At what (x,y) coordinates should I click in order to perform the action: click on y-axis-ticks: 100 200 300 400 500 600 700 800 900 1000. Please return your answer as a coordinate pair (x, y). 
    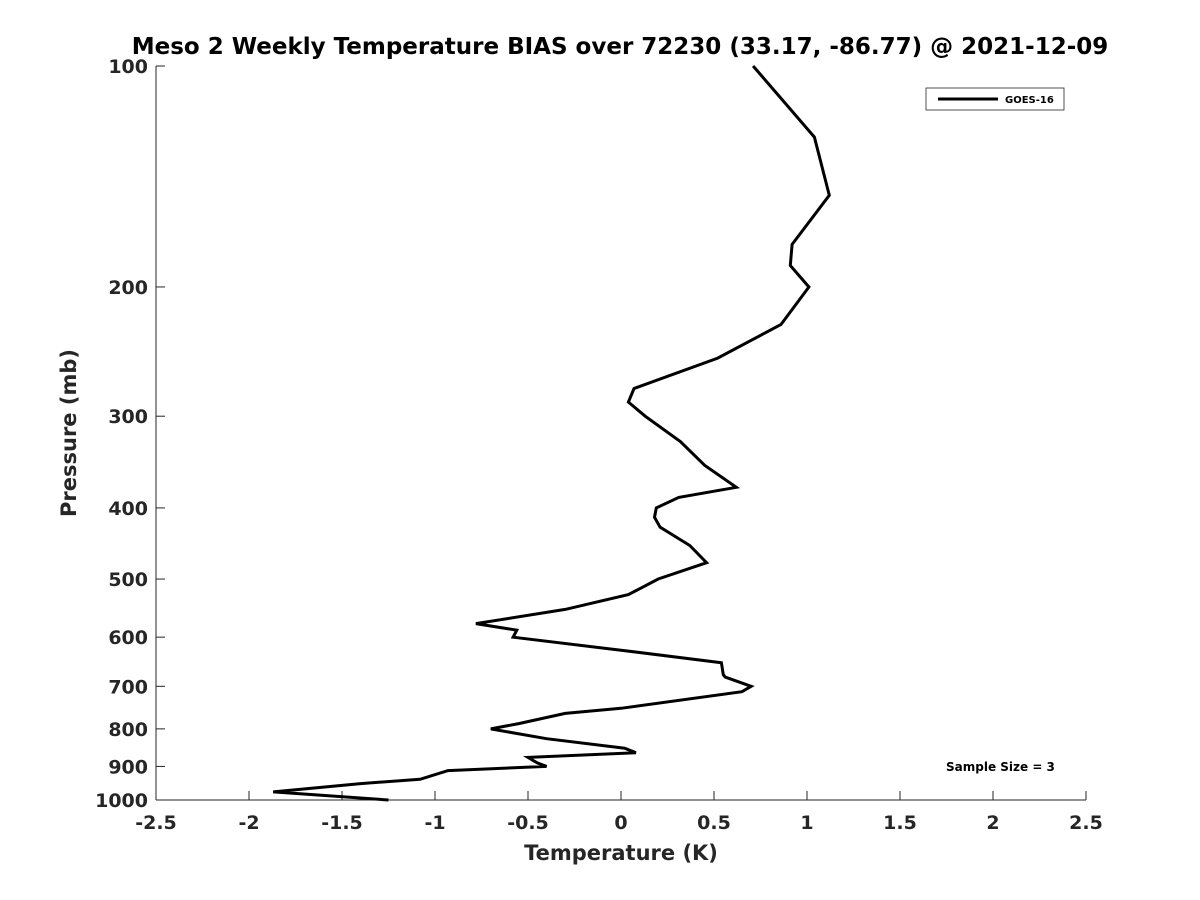
    Looking at the image, I should click on (130, 434).